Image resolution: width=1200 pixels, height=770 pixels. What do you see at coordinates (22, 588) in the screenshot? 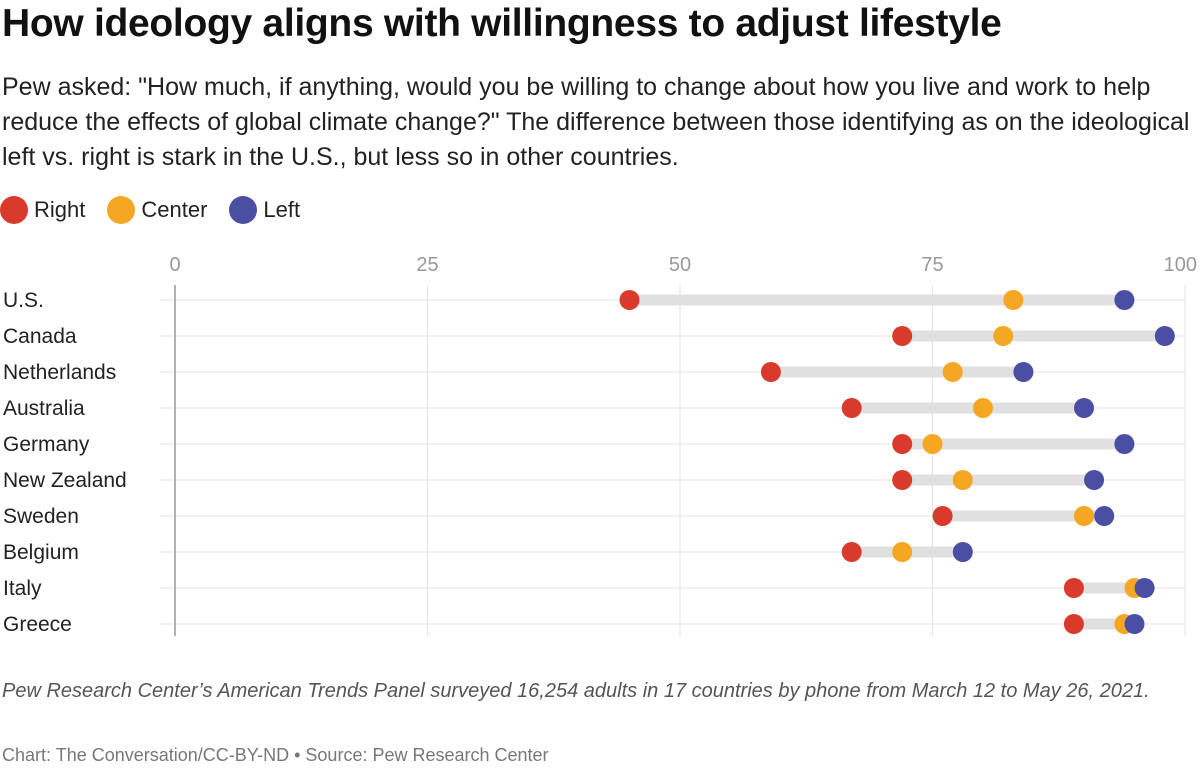
I see `category-label: Italy` at bounding box center [22, 588].